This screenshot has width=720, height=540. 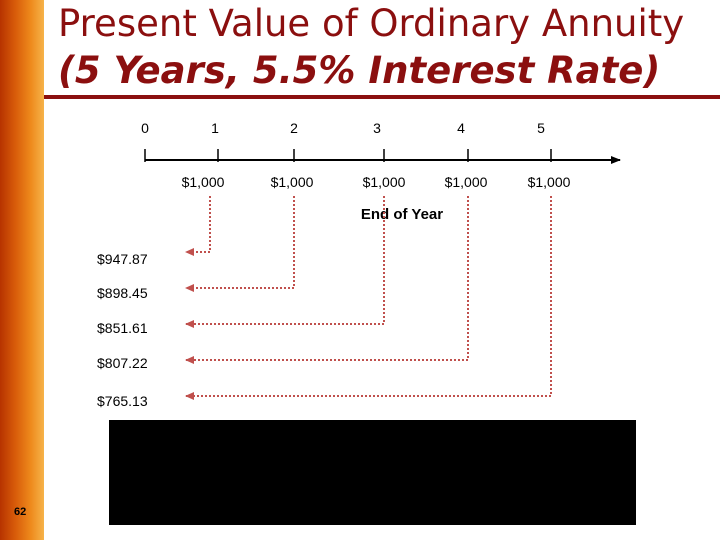 I want to click on timeline-ticks, so click(x=348, y=155).